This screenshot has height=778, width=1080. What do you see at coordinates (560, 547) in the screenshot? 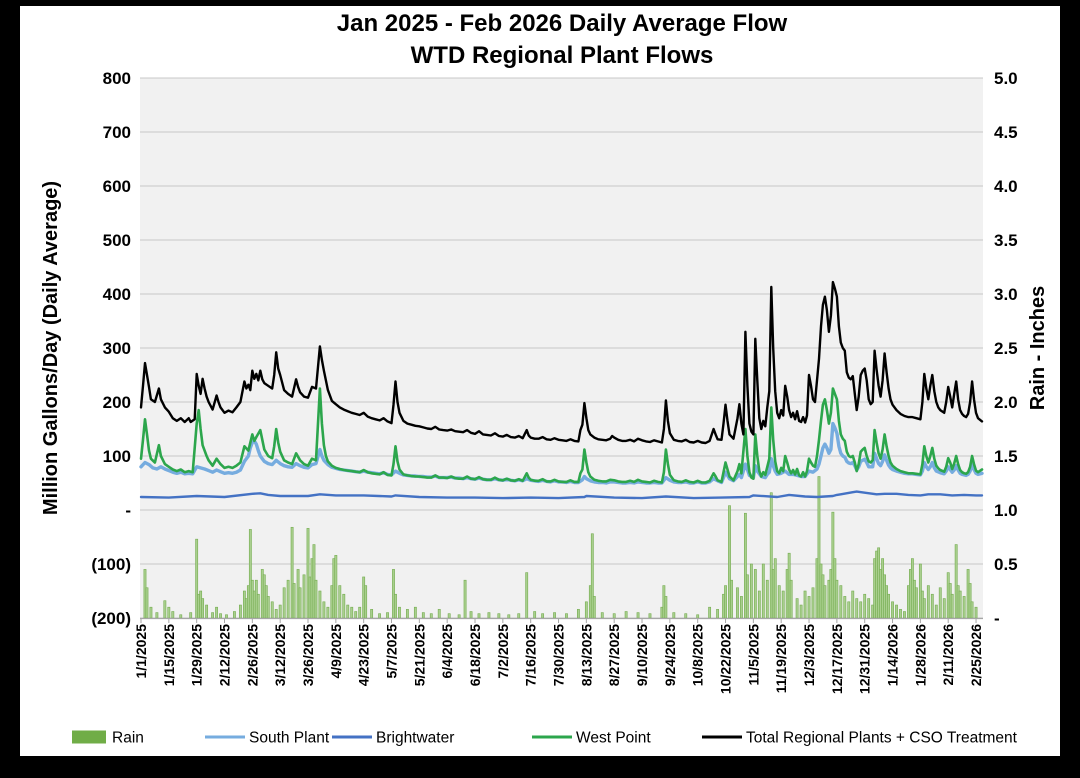
I see `rain-bars` at bounding box center [560, 547].